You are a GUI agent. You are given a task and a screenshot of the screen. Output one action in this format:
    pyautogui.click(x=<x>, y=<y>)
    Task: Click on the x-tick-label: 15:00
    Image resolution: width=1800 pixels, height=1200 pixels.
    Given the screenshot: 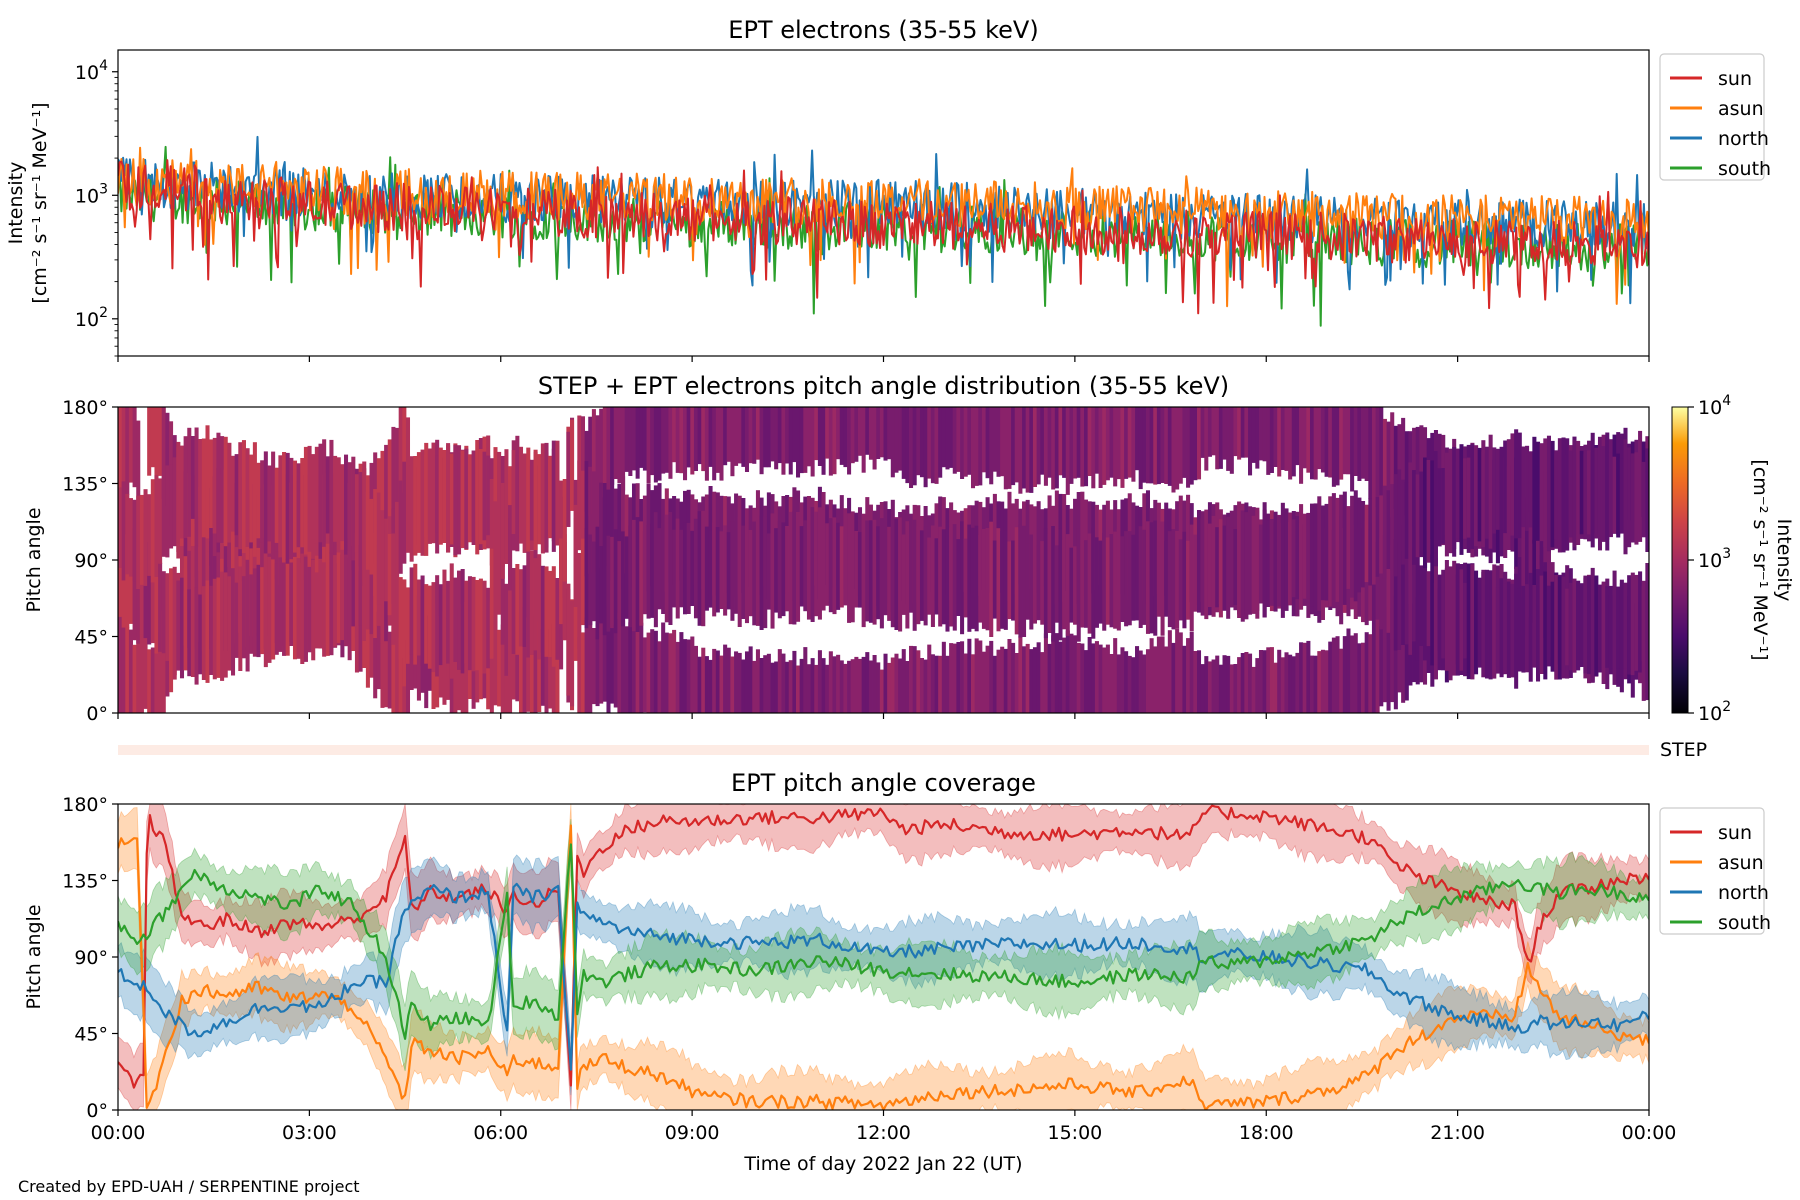 What is the action you would take?
    pyautogui.click(x=1074, y=1133)
    